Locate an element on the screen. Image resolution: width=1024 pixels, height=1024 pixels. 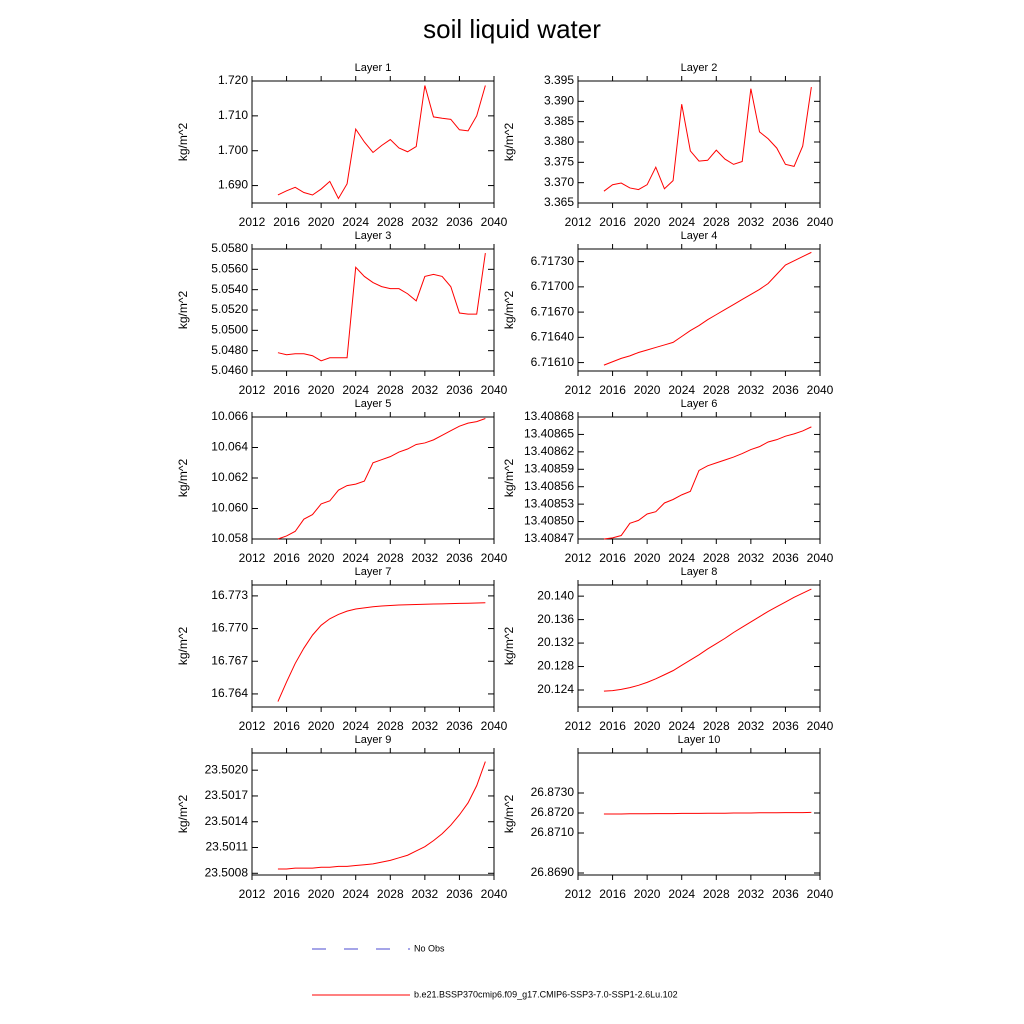
y-tick-label: 13.40853 is located at coordinates (549, 503).